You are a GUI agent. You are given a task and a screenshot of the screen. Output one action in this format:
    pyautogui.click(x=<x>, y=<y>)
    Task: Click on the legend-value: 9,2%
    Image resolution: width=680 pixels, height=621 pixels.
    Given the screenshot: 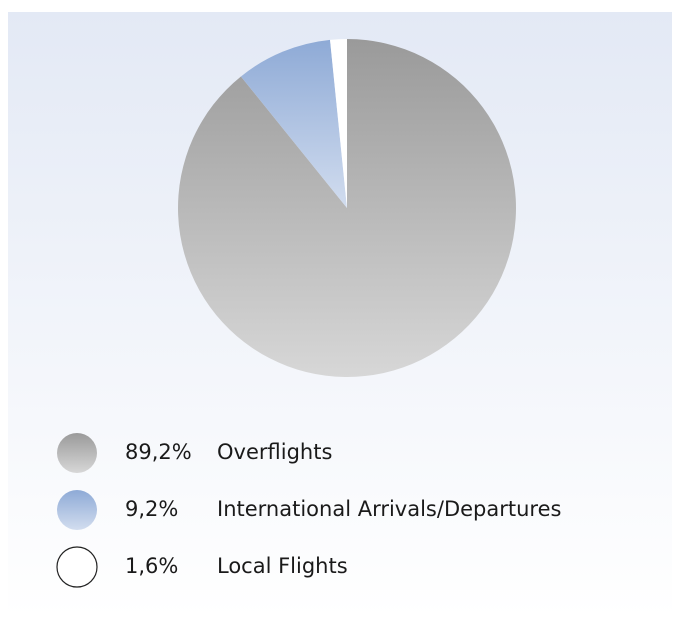 What is the action you would take?
    pyautogui.click(x=151, y=509)
    